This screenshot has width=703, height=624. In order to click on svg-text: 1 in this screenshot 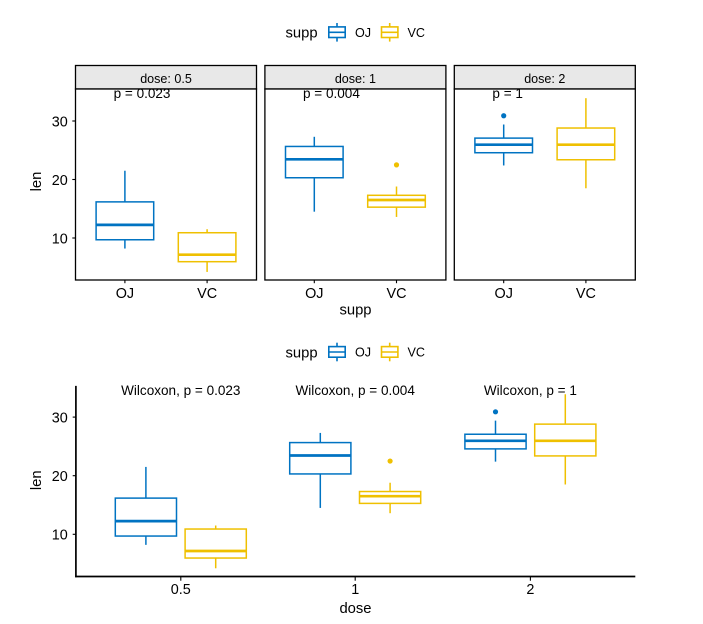, I will do `click(355, 590)`.